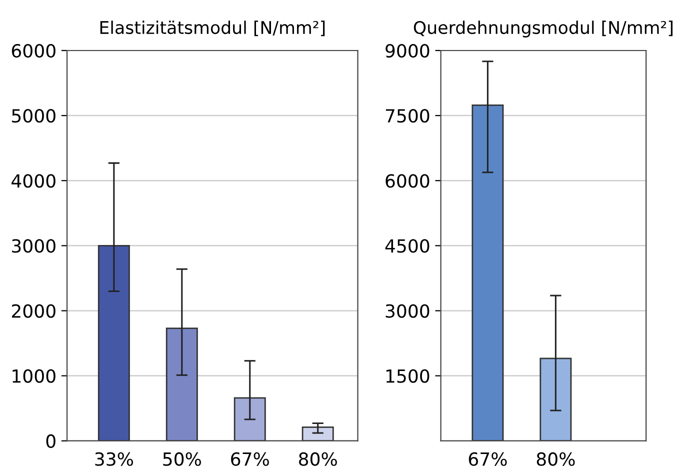 Image resolution: width=673 pixels, height=472 pixels. I want to click on y-tick-label: 9000, so click(408, 51).